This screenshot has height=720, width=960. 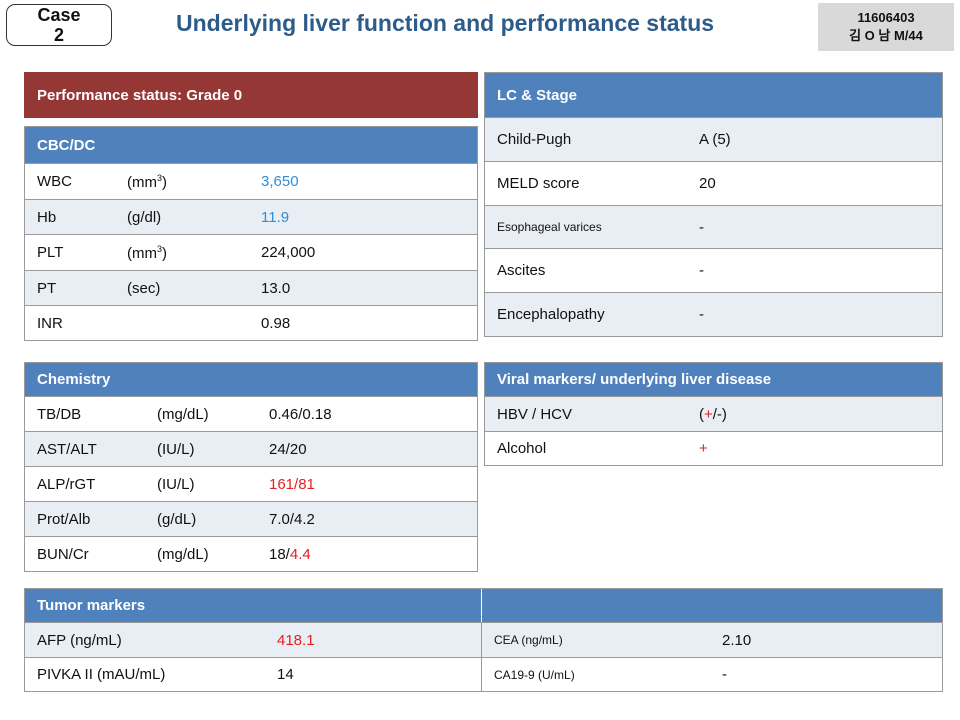 What do you see at coordinates (886, 17) in the screenshot?
I see `patient-id: 11606403` at bounding box center [886, 17].